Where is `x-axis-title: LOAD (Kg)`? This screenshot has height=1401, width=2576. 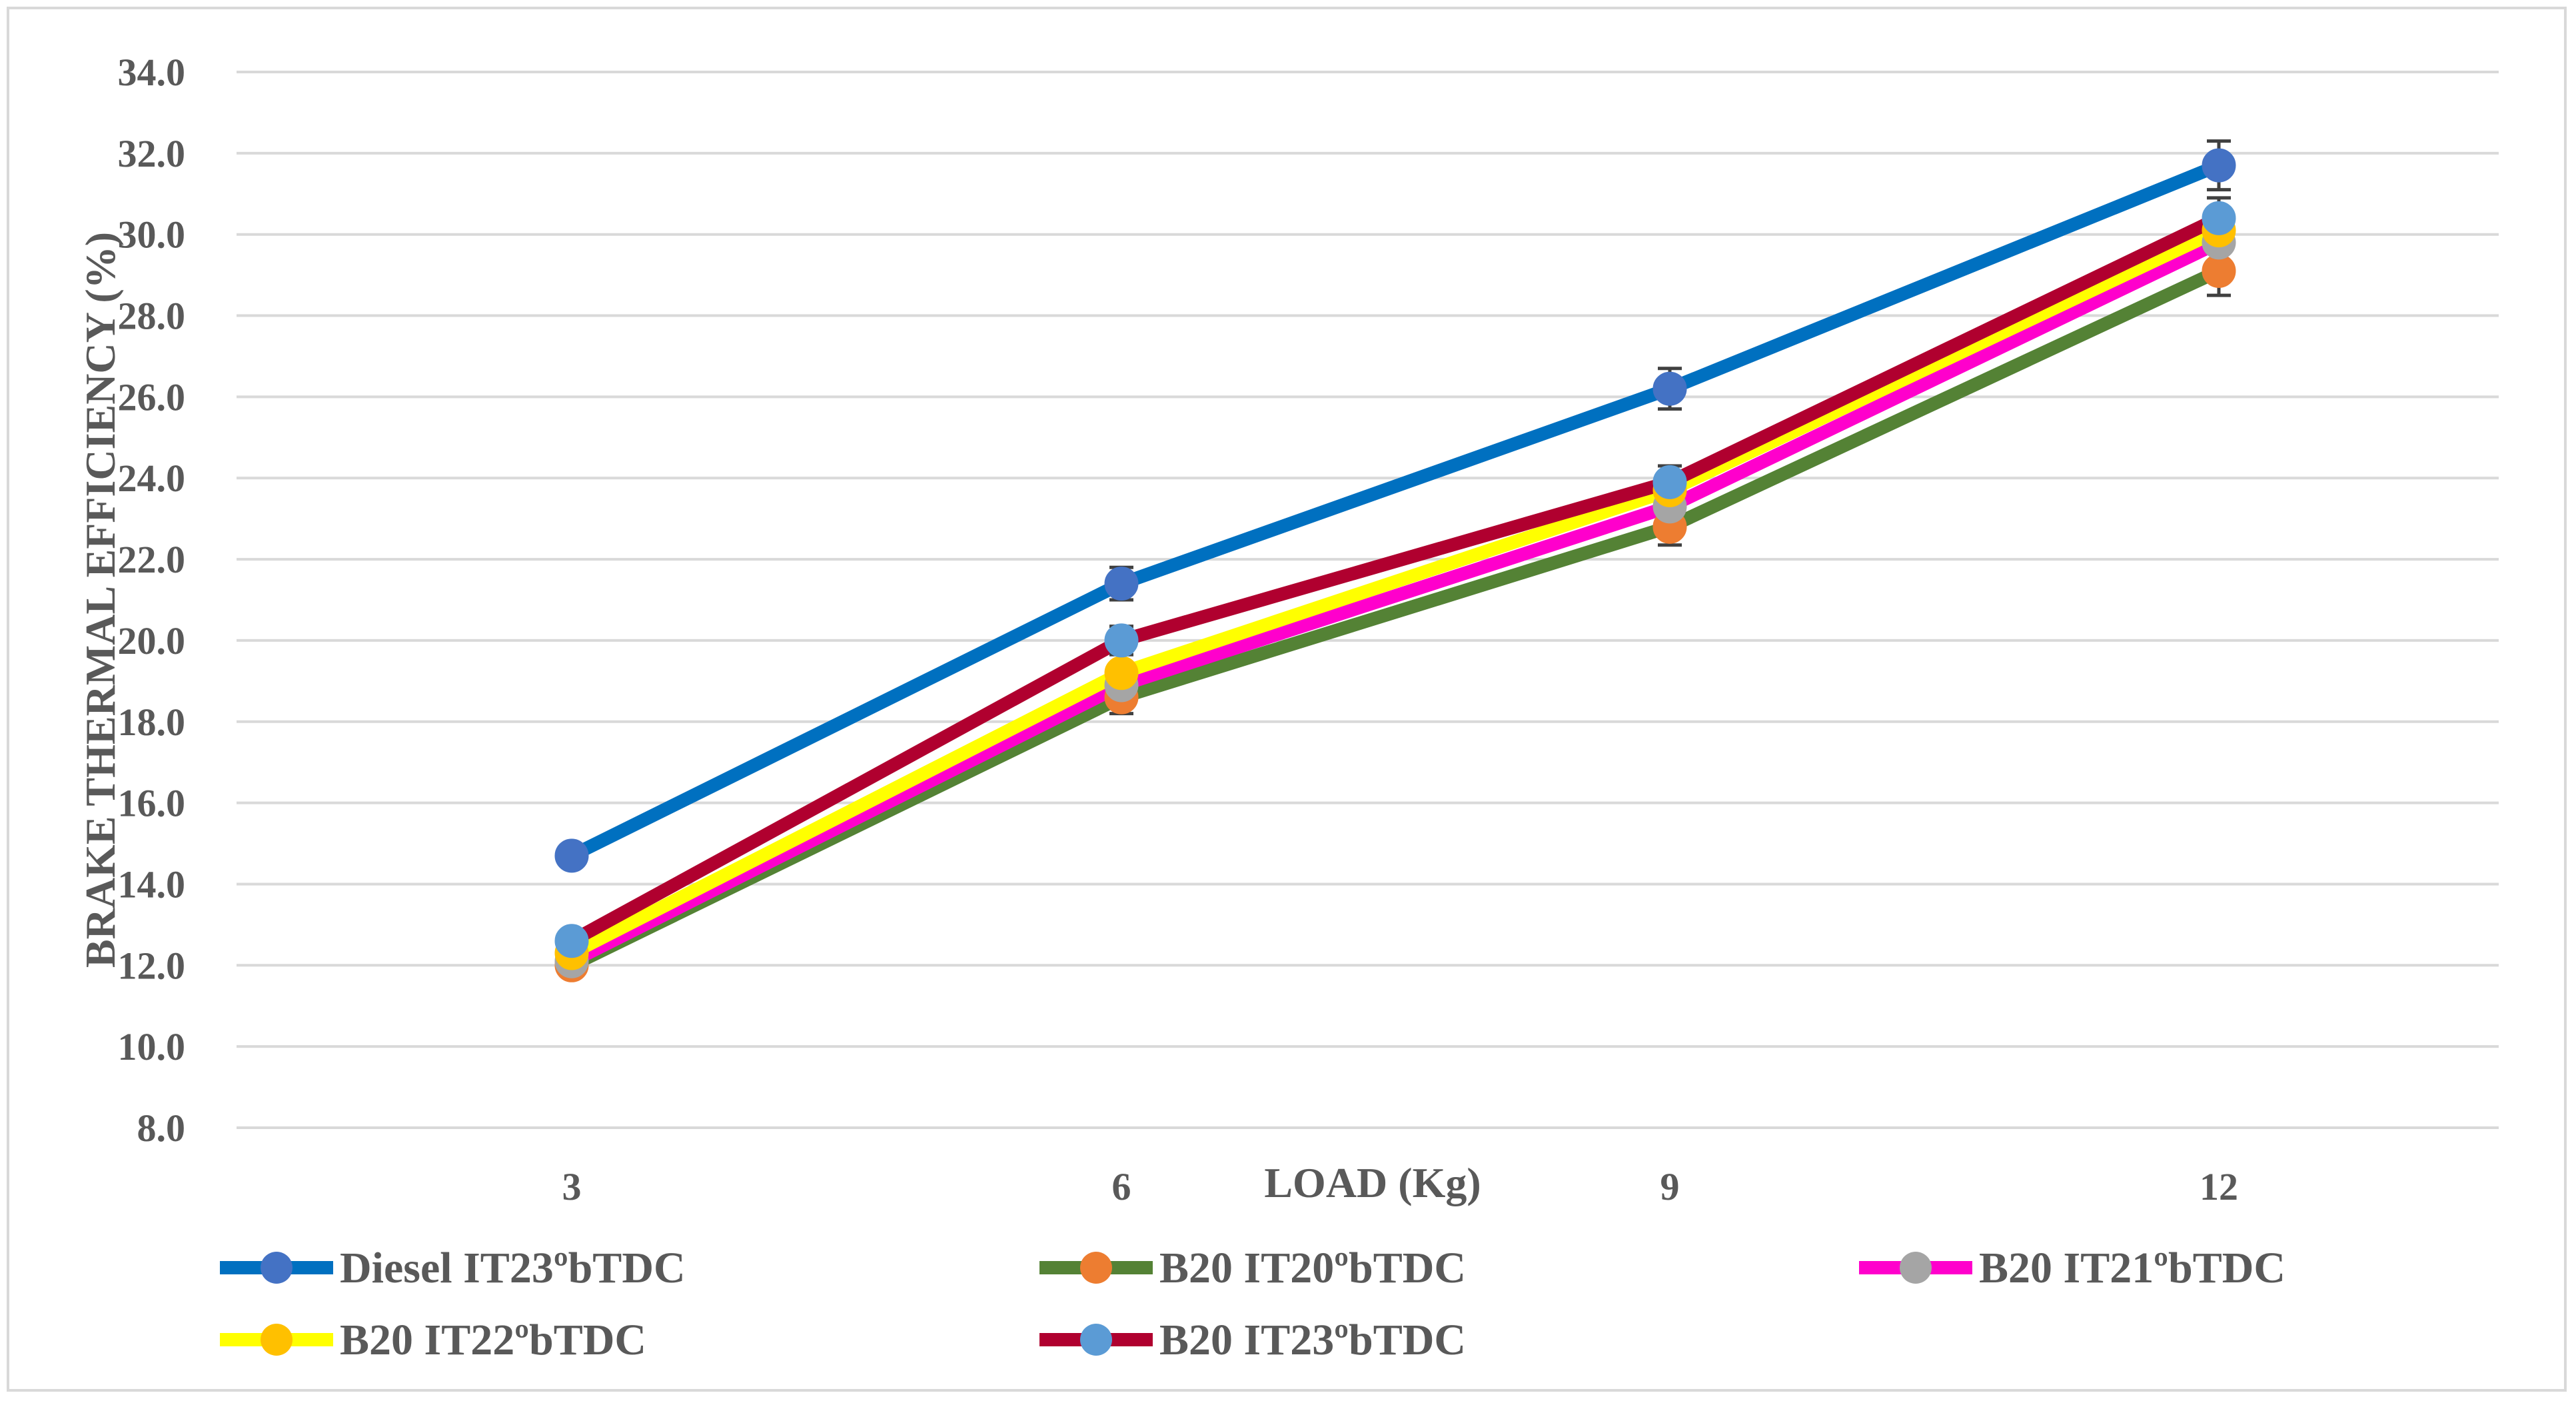 x-axis-title: LOAD (Kg) is located at coordinates (1373, 1182).